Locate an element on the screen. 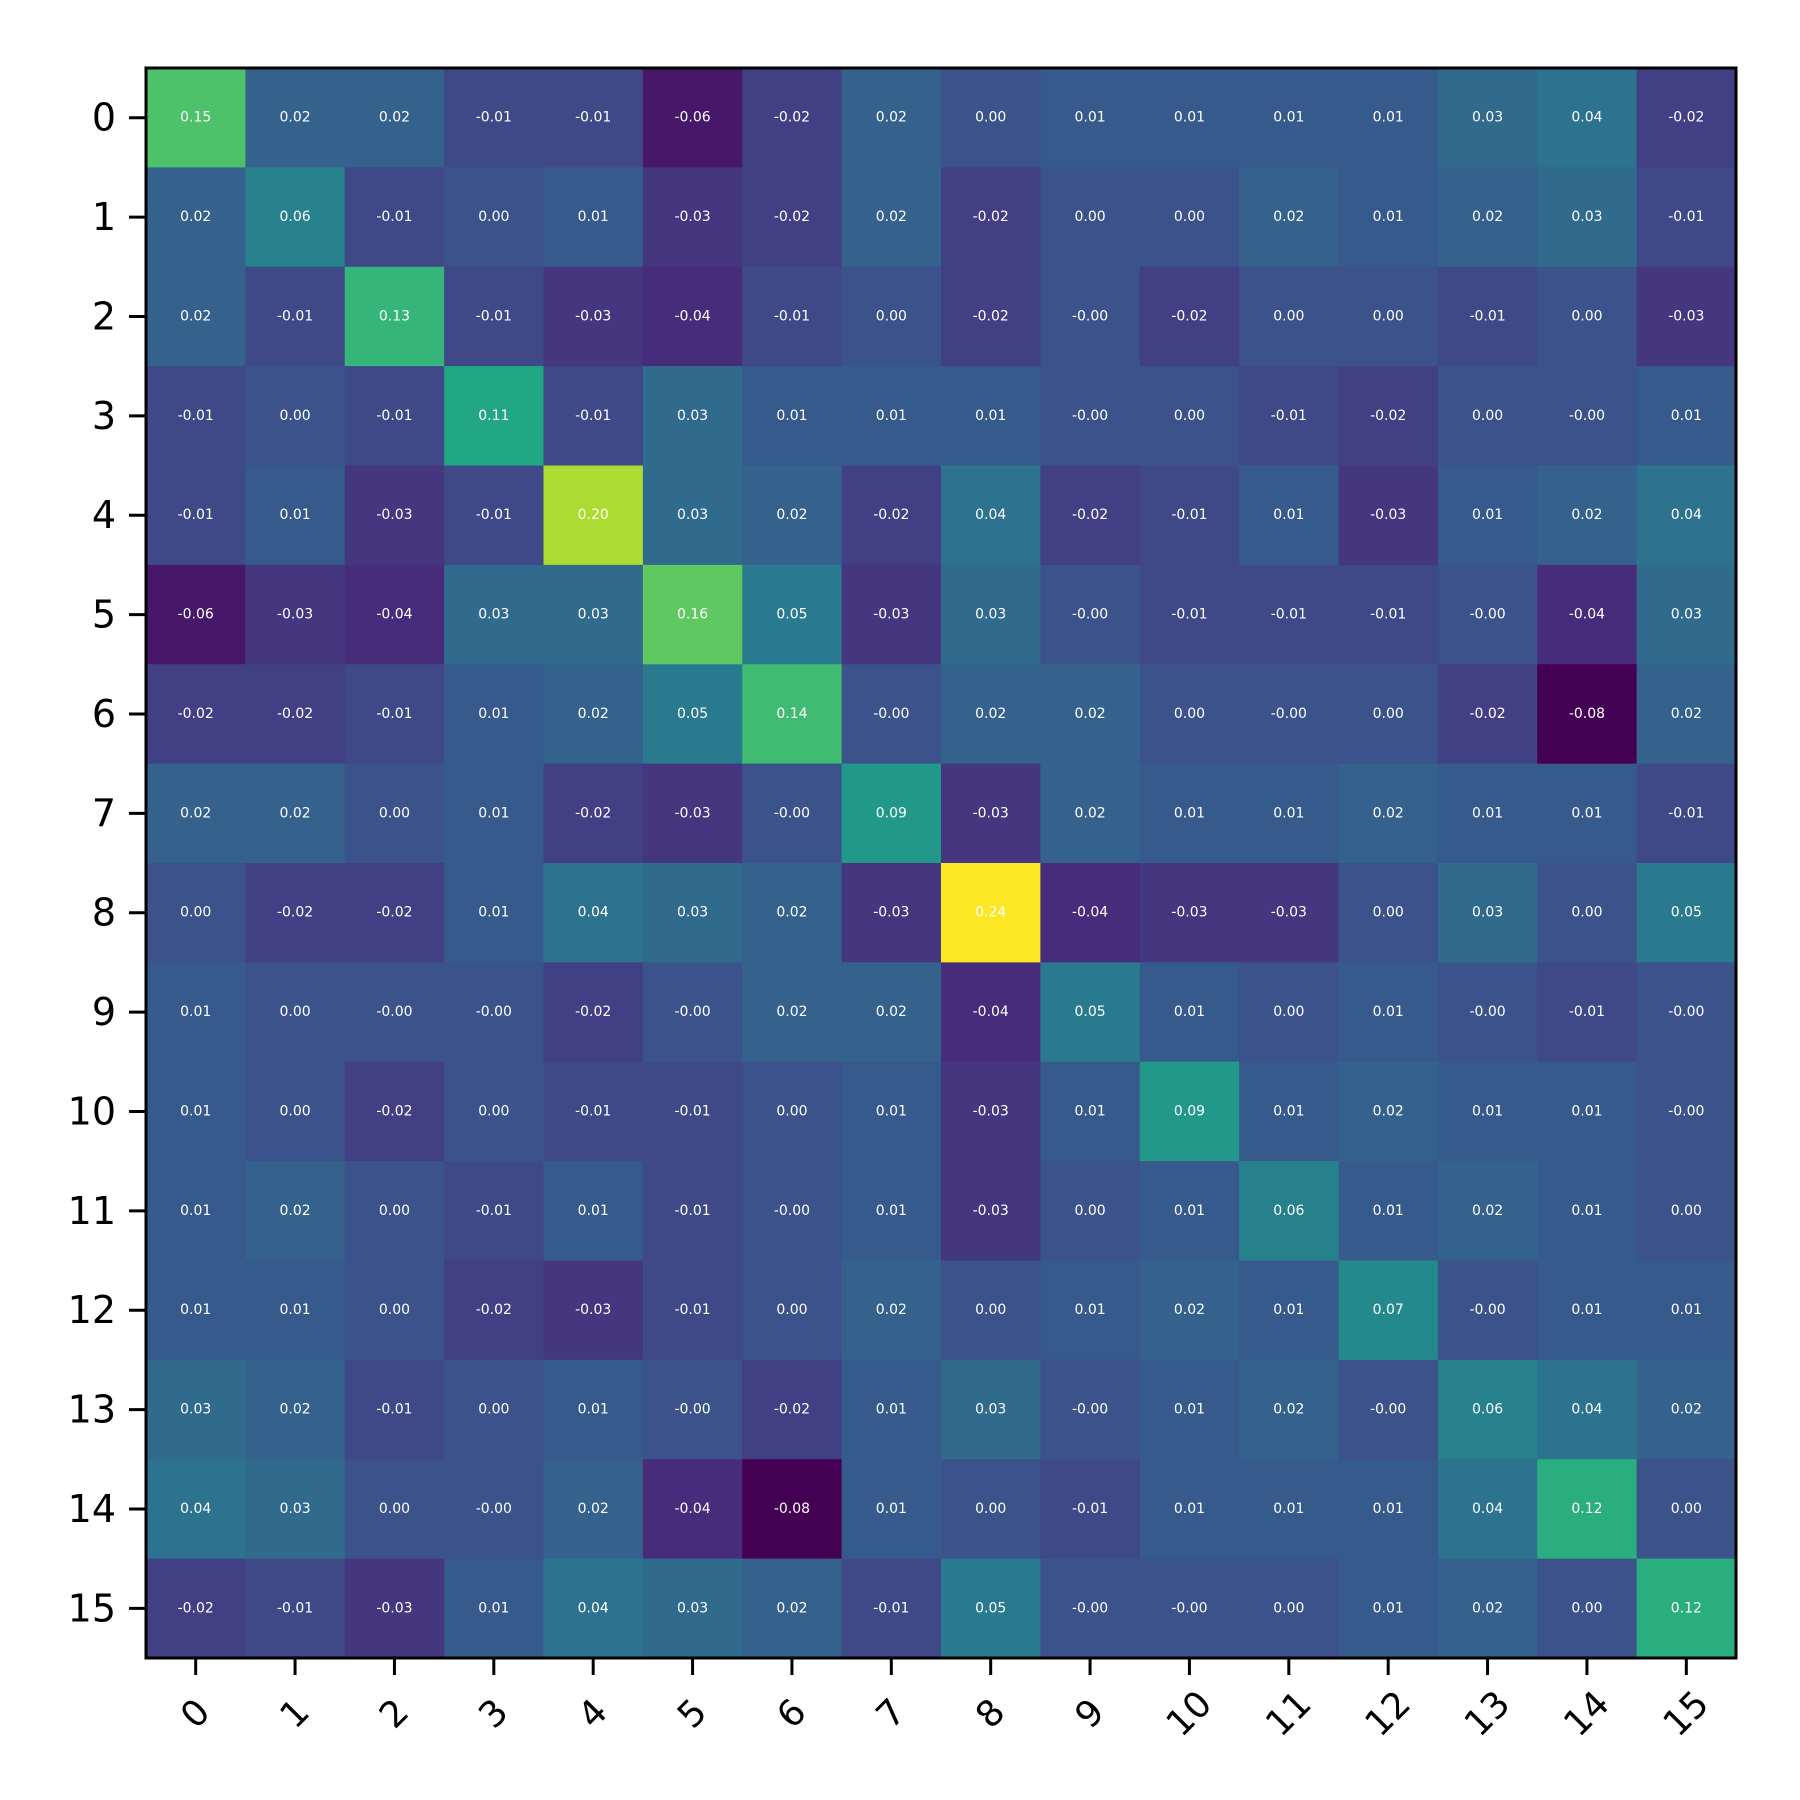 This screenshot has height=1800, width=1800. heatmap-cell-r10-c0 is located at coordinates (196, 1111).